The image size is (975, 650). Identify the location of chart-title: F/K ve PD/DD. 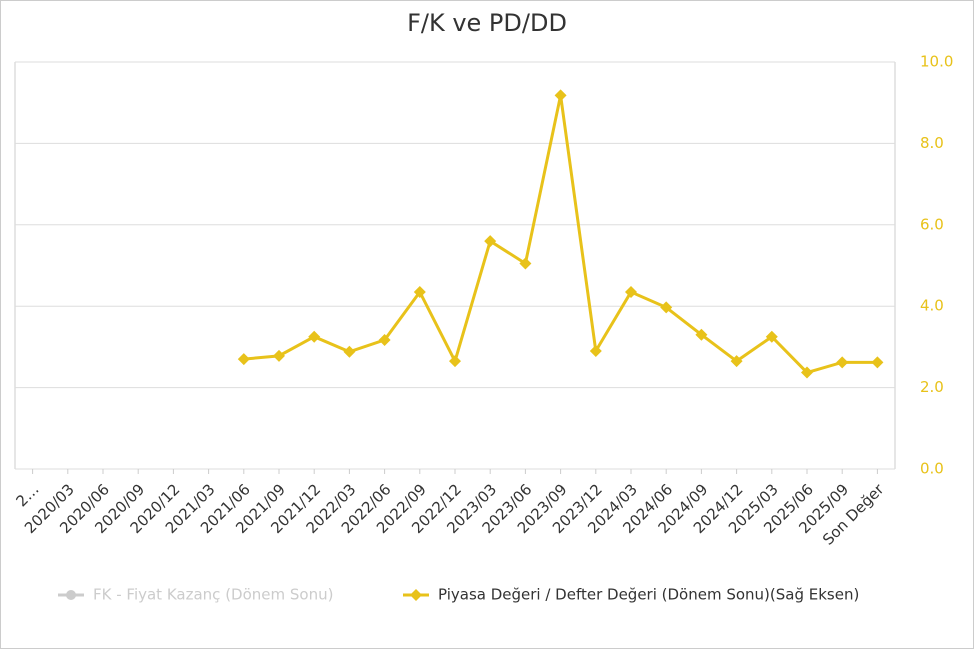
(487, 23).